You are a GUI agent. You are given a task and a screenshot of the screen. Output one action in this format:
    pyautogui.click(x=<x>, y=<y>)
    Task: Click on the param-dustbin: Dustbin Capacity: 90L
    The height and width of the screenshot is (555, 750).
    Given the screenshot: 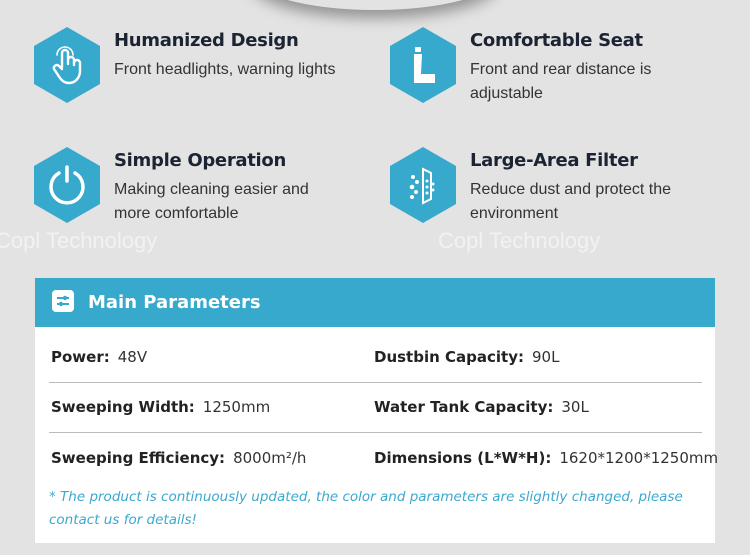 What is the action you would take?
    pyautogui.click(x=466, y=357)
    